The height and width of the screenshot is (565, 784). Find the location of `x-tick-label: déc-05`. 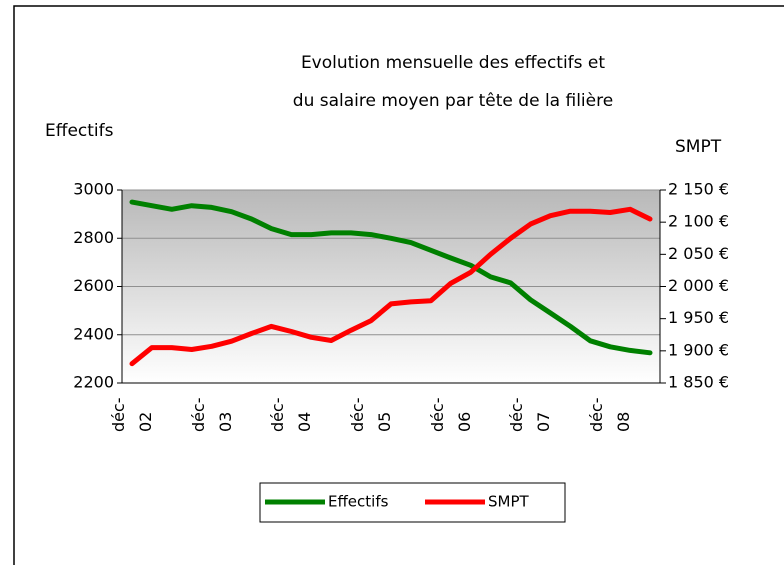

x-tick-label: déc-05 is located at coordinates (371, 414).